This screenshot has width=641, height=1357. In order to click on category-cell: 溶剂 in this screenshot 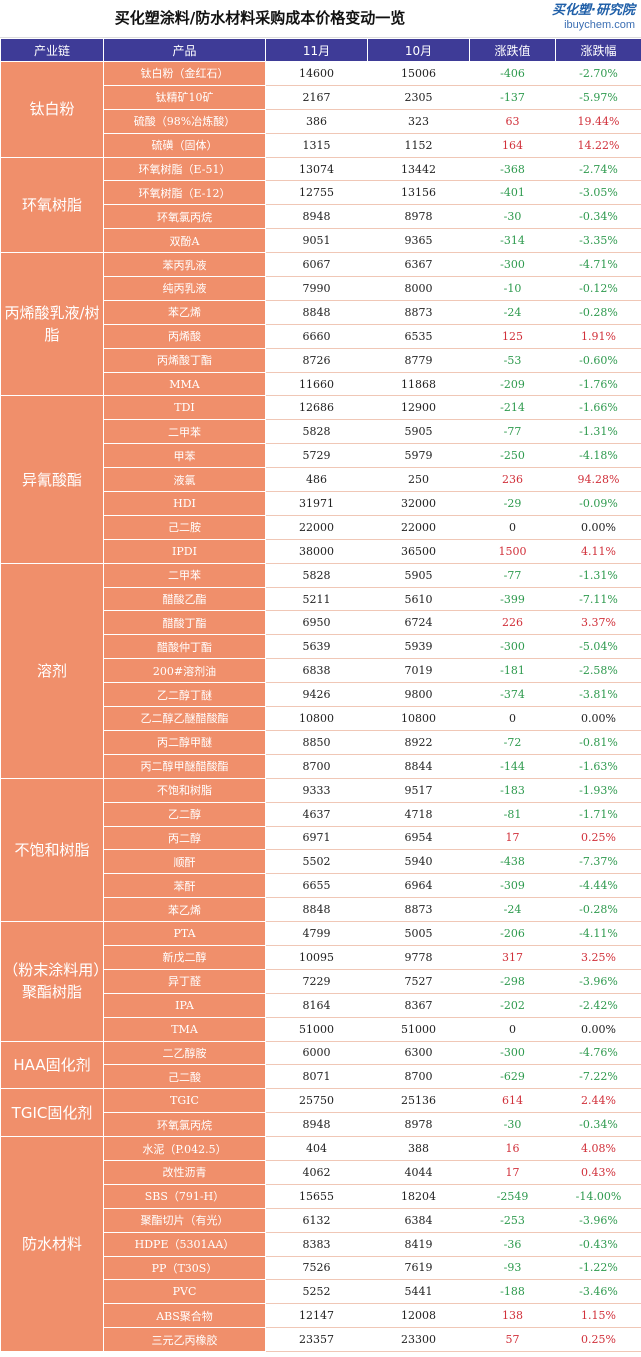, I will do `click(52, 670)`.